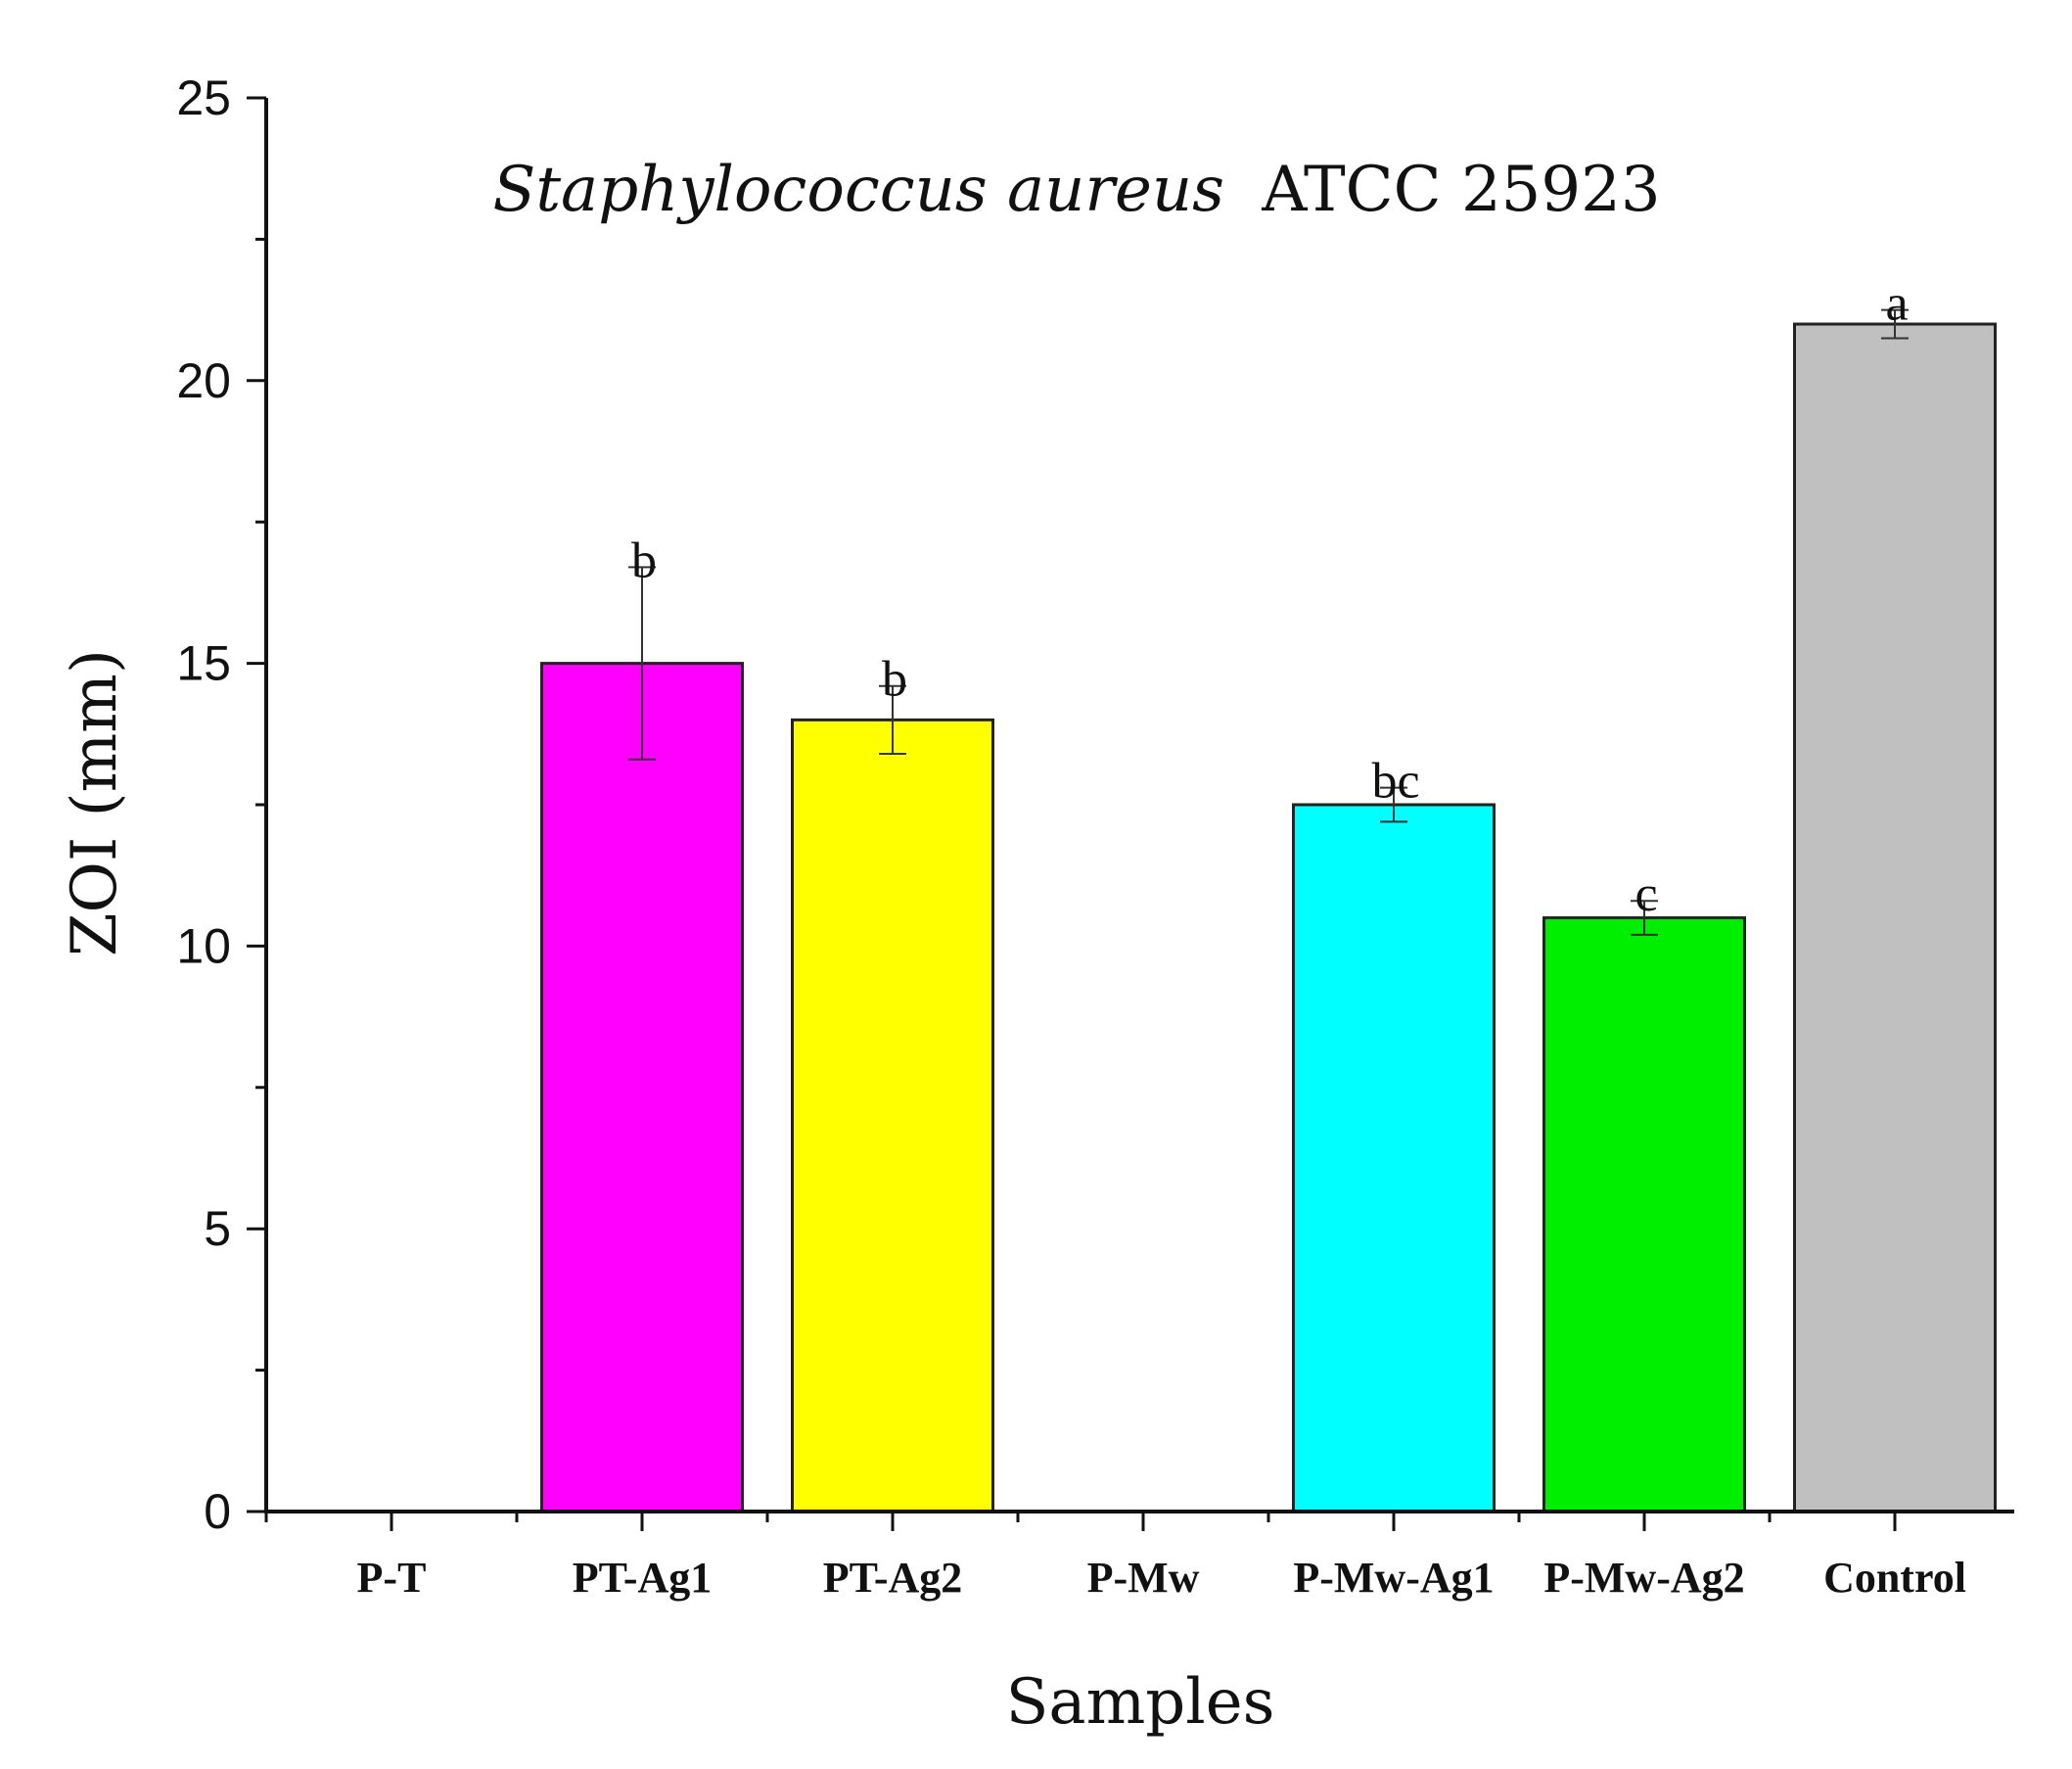 The image size is (2072, 1769). What do you see at coordinates (1643, 1578) in the screenshot?
I see `x-tick-label-P-Mw-Ag2: P-Mw-Ag2` at bounding box center [1643, 1578].